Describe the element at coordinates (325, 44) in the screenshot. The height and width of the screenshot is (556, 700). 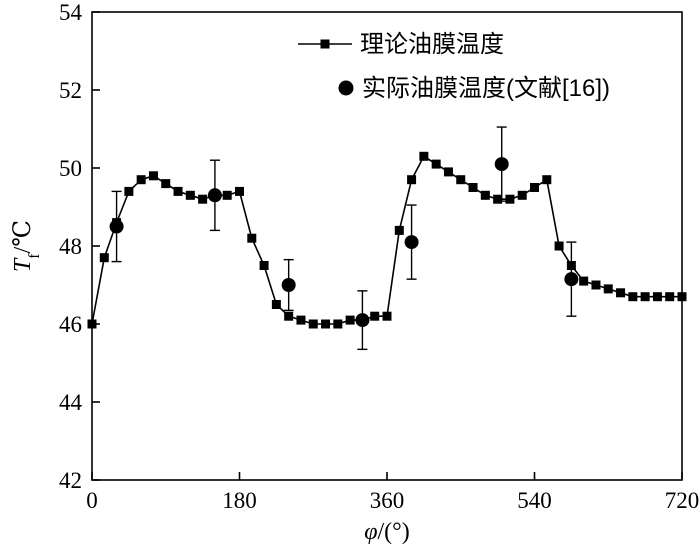
I see `legend-square-marker` at that location.